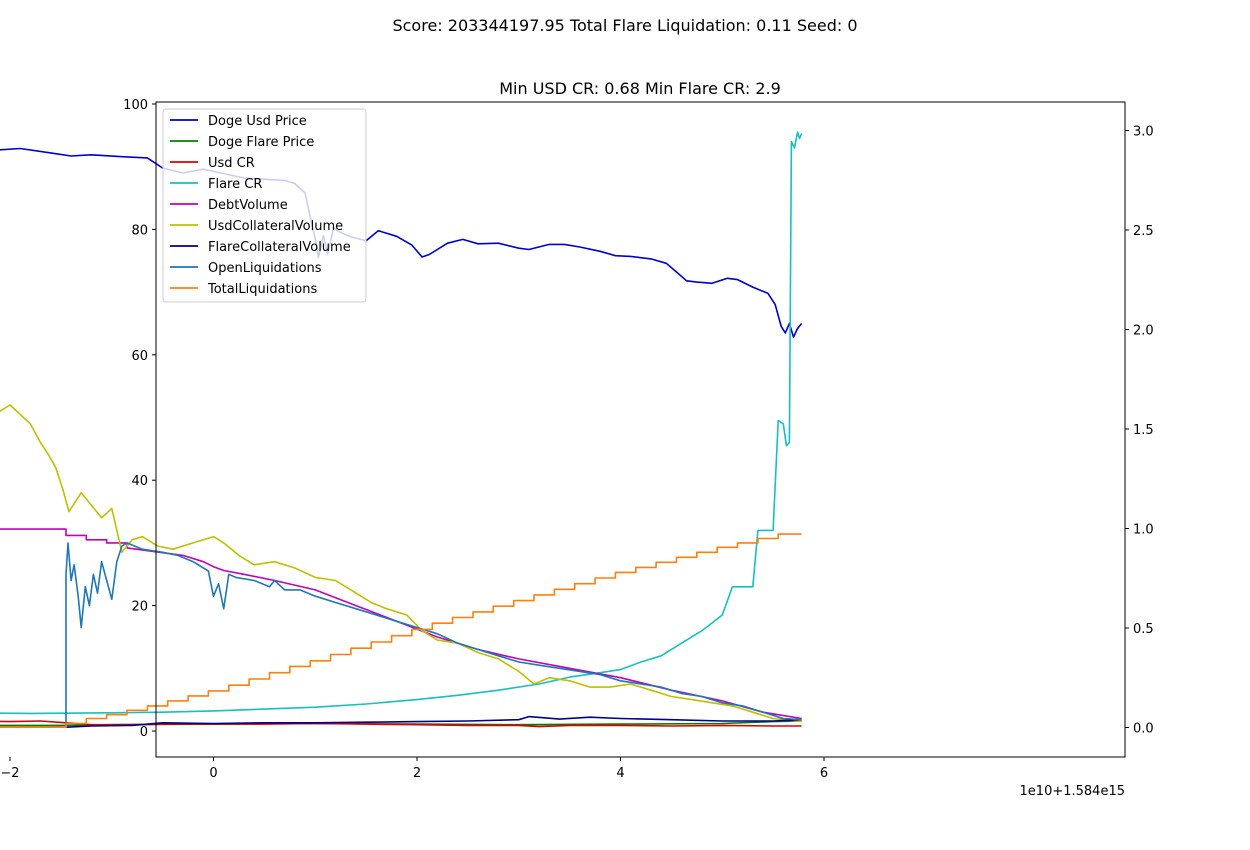  What do you see at coordinates (620, 773) in the screenshot?
I see `x-tick-label: 4` at bounding box center [620, 773].